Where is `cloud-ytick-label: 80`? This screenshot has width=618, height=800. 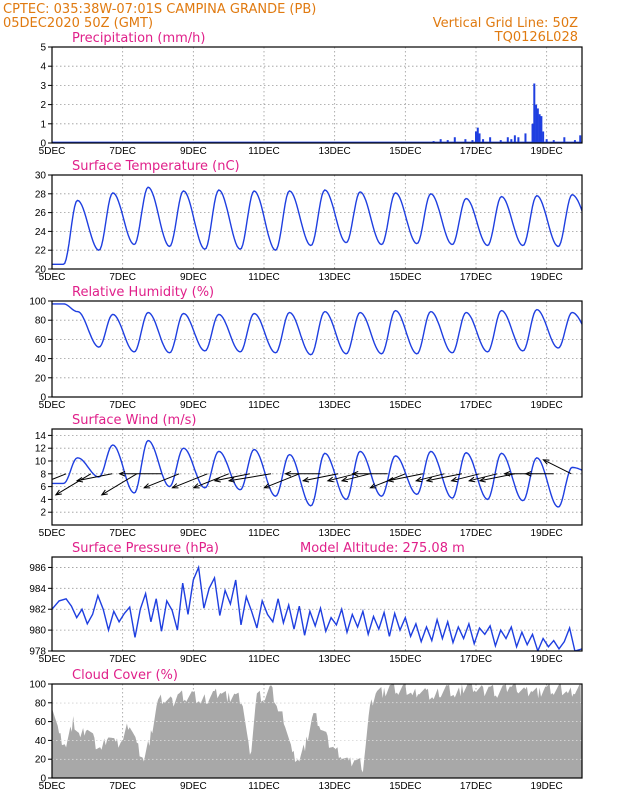
cloud-ytick-label: 80 is located at coordinates (41, 703).